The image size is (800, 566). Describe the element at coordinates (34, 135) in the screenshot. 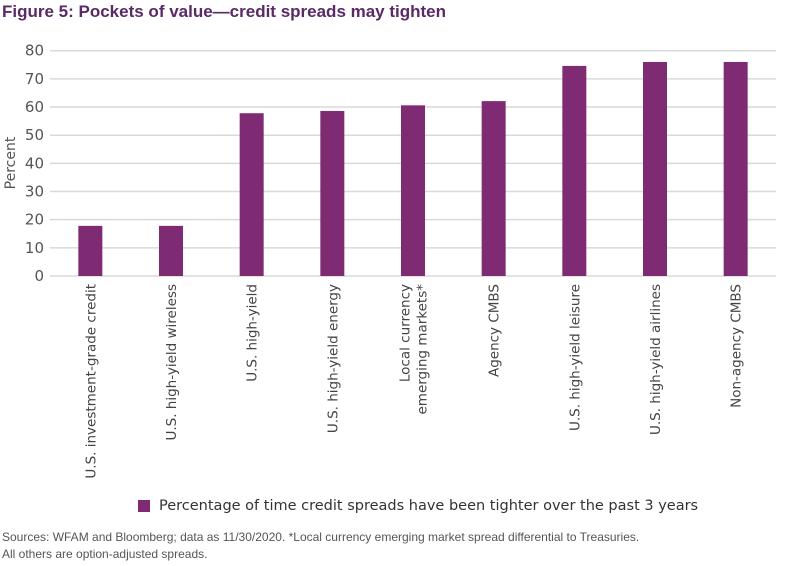

I see `y-tick-label: 50` at that location.